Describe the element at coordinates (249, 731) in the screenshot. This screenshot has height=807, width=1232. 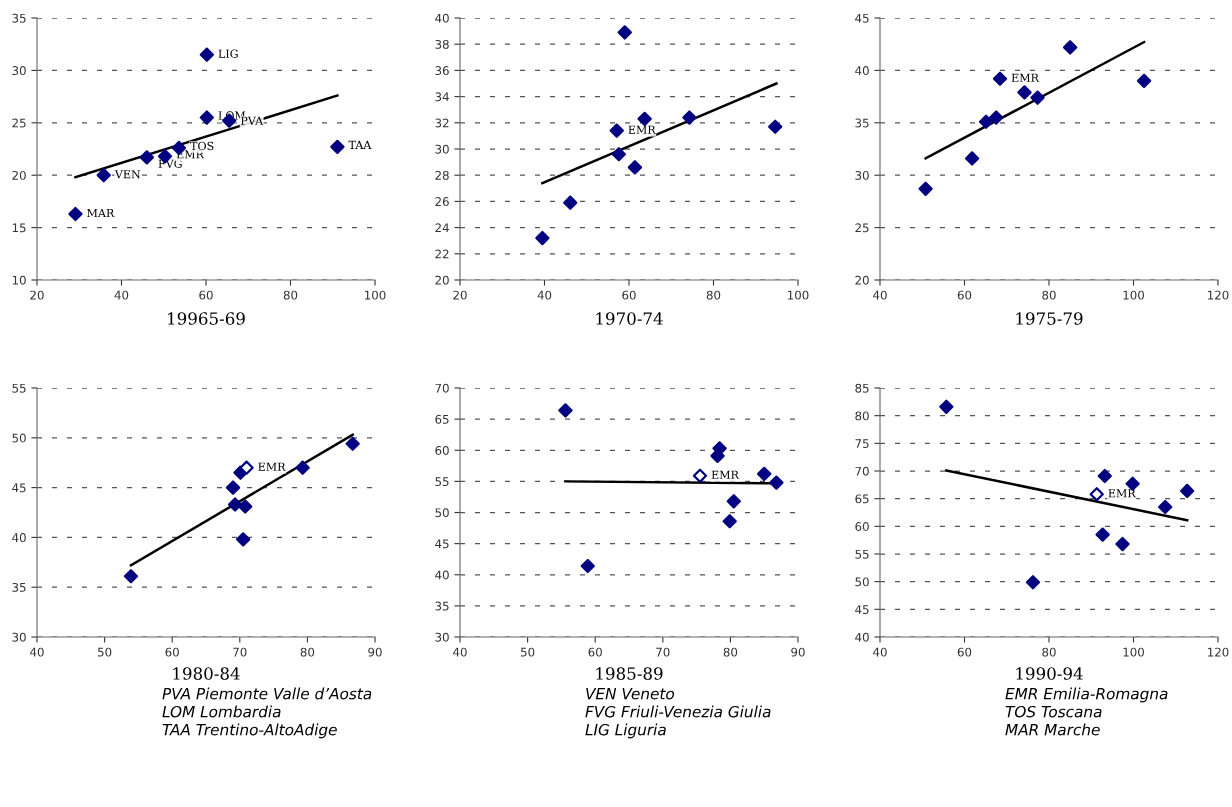
I see `text: TAA Trentino-AltoAdige` at that location.